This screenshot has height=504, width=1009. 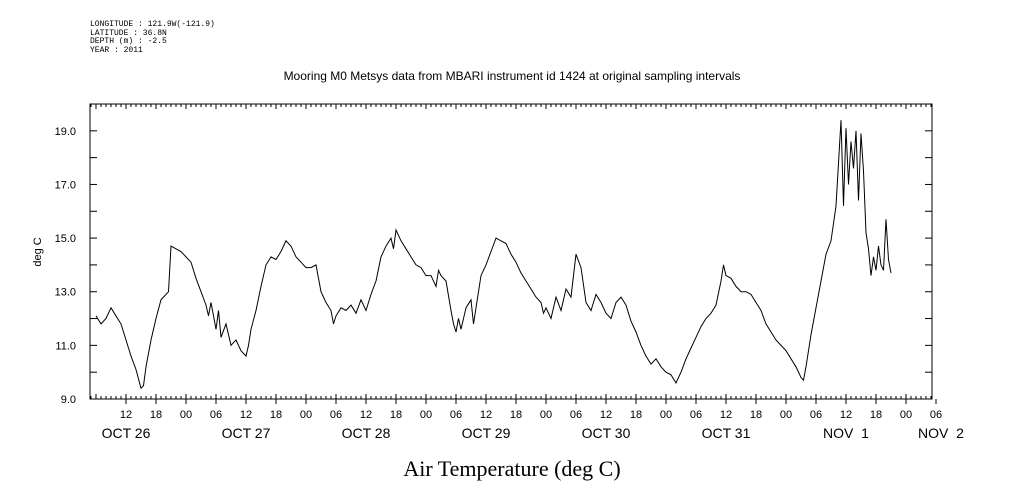 I want to click on longitude-text: LONGITUDE : 121.9W(-121.9), so click(x=152, y=24).